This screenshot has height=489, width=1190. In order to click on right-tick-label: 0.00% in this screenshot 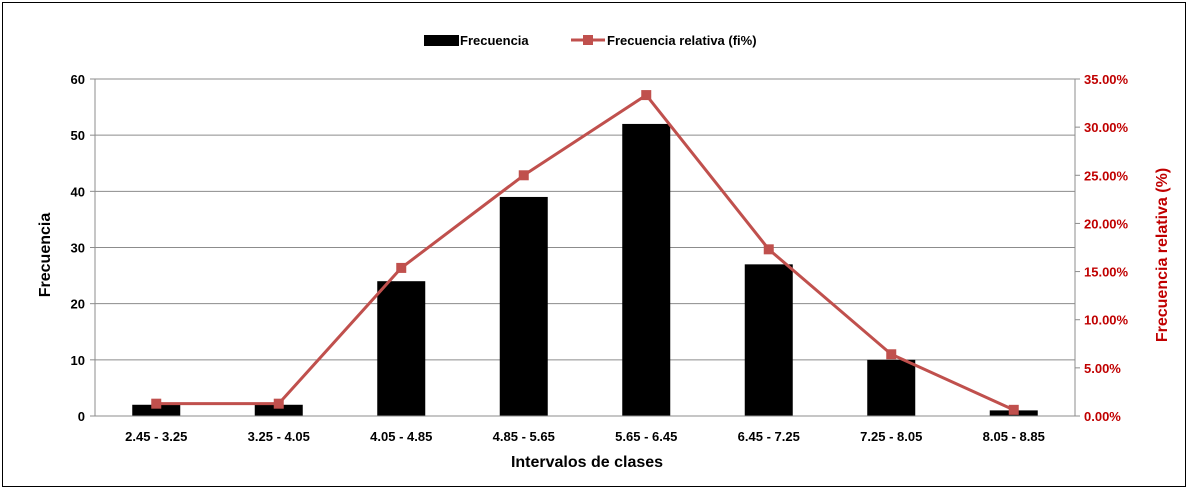, I will do `click(1102, 416)`.